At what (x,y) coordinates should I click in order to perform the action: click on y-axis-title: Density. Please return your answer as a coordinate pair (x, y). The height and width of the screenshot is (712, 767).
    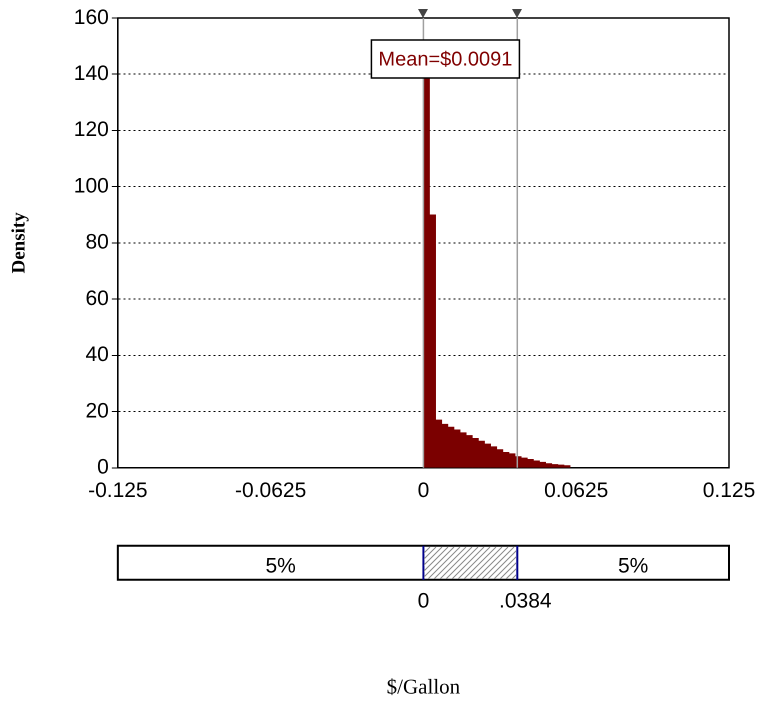
    Looking at the image, I should click on (19, 243).